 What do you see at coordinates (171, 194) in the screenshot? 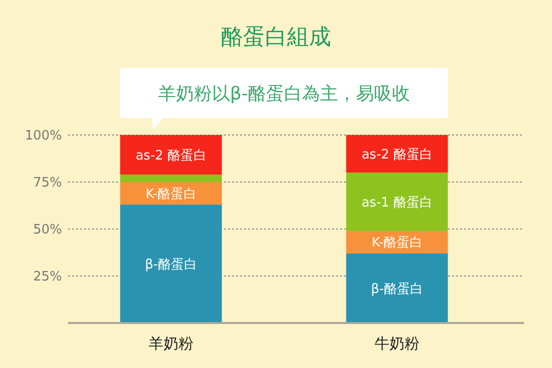
I see `series-label: K-酪蛋白` at bounding box center [171, 194].